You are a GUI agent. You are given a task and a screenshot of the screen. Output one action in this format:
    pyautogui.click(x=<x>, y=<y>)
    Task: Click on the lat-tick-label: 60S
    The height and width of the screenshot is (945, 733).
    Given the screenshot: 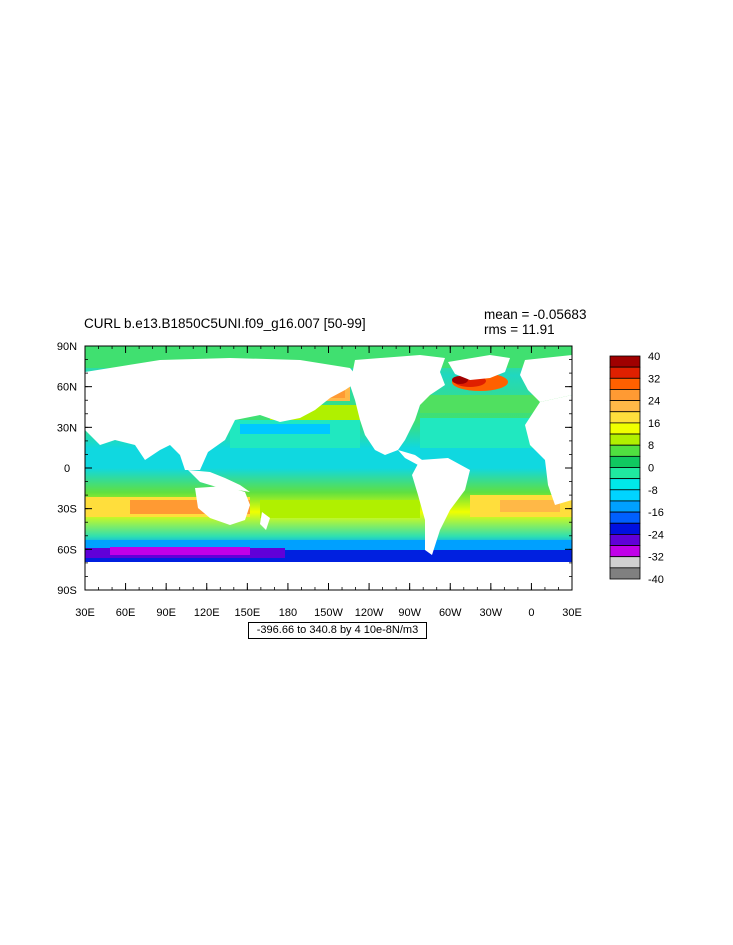 What is the action you would take?
    pyautogui.click(x=67, y=550)
    